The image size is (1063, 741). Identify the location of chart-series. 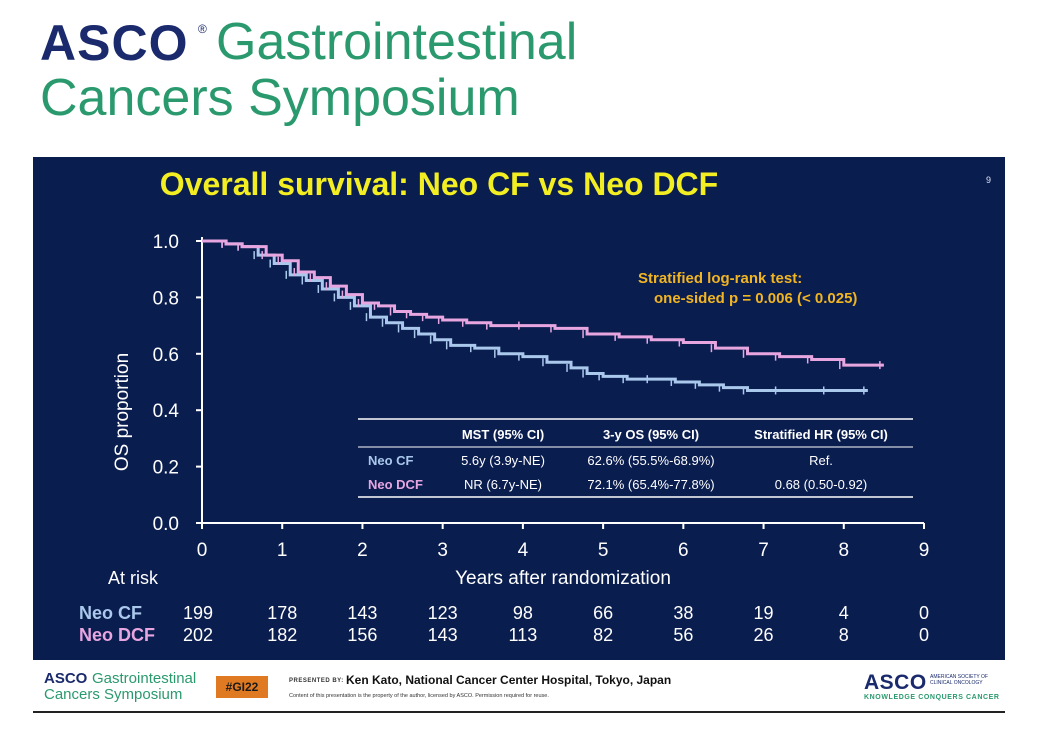
(543, 317).